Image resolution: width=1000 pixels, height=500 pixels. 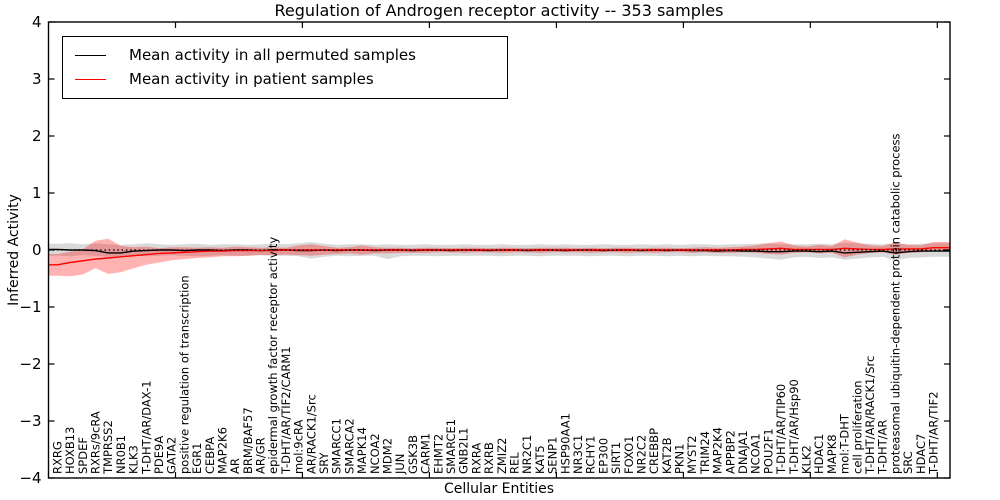 I want to click on x-tick-label: TRIM24, so click(x=705, y=453).